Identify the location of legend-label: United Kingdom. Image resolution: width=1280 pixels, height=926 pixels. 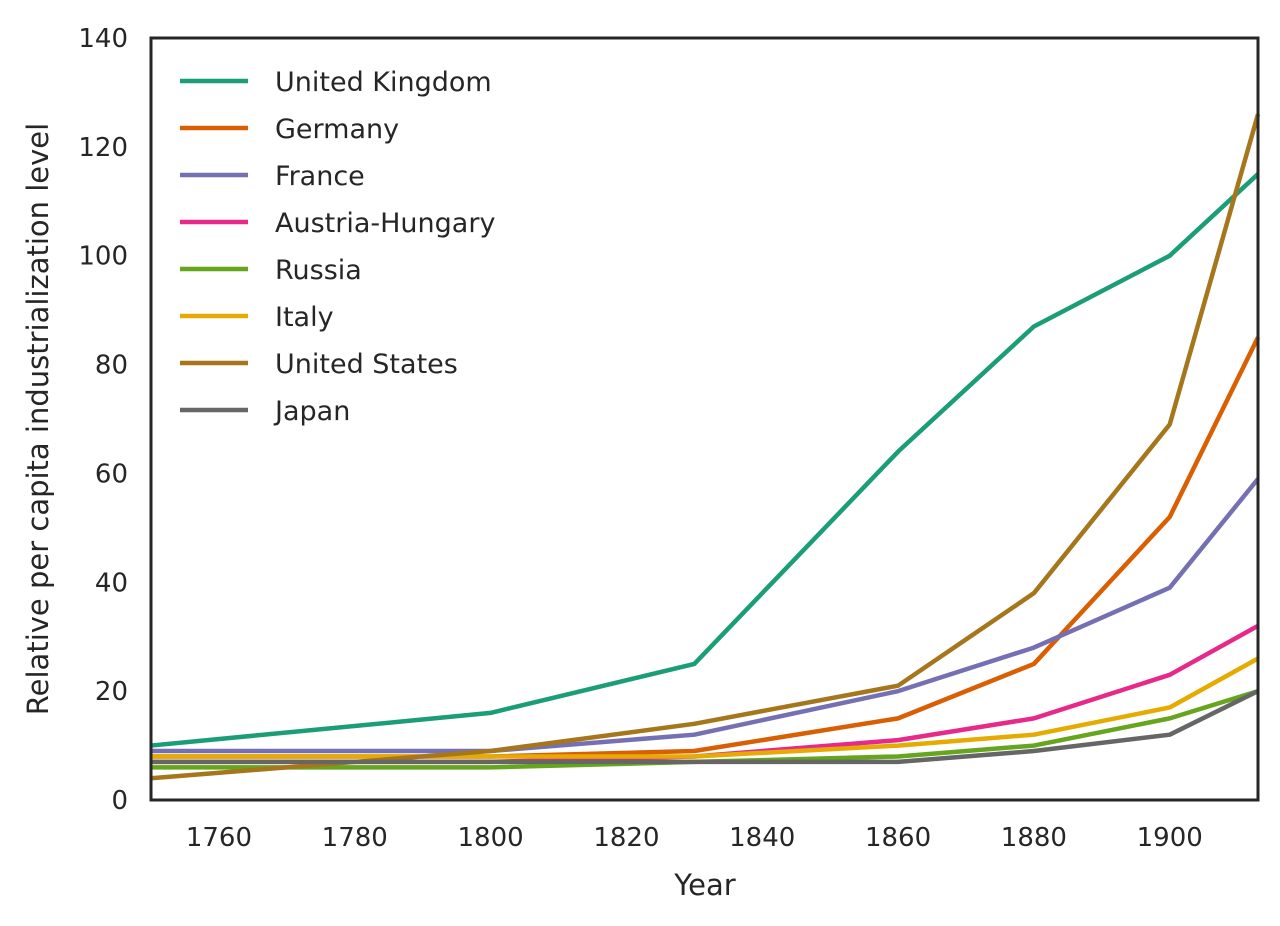
(383, 82).